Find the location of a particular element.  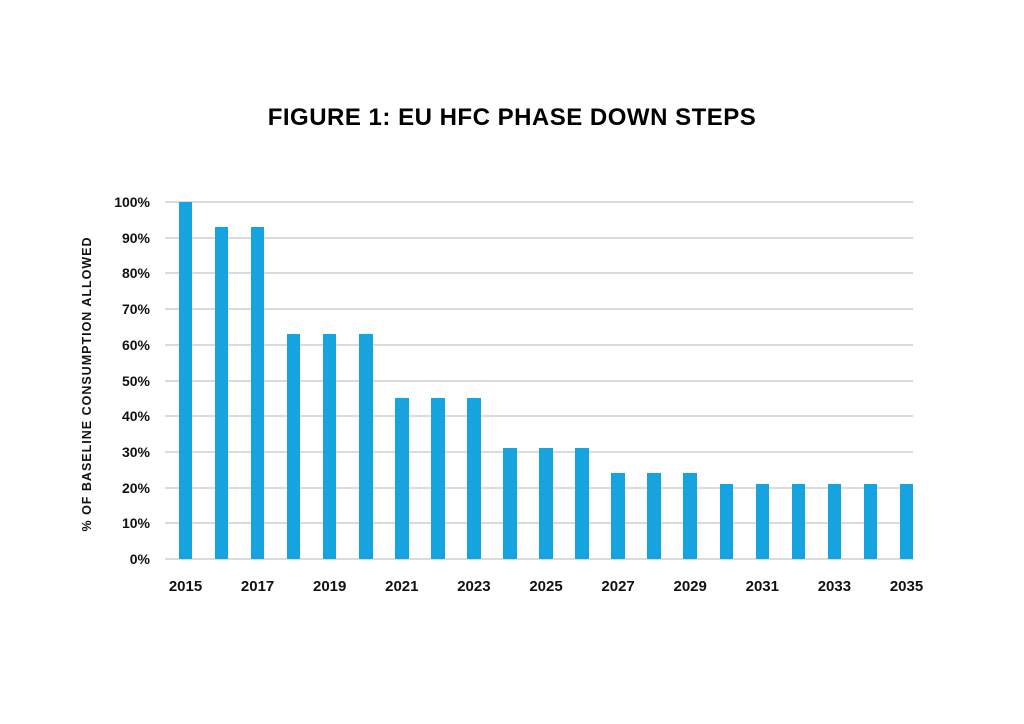

bar-2034 is located at coordinates (870, 521).